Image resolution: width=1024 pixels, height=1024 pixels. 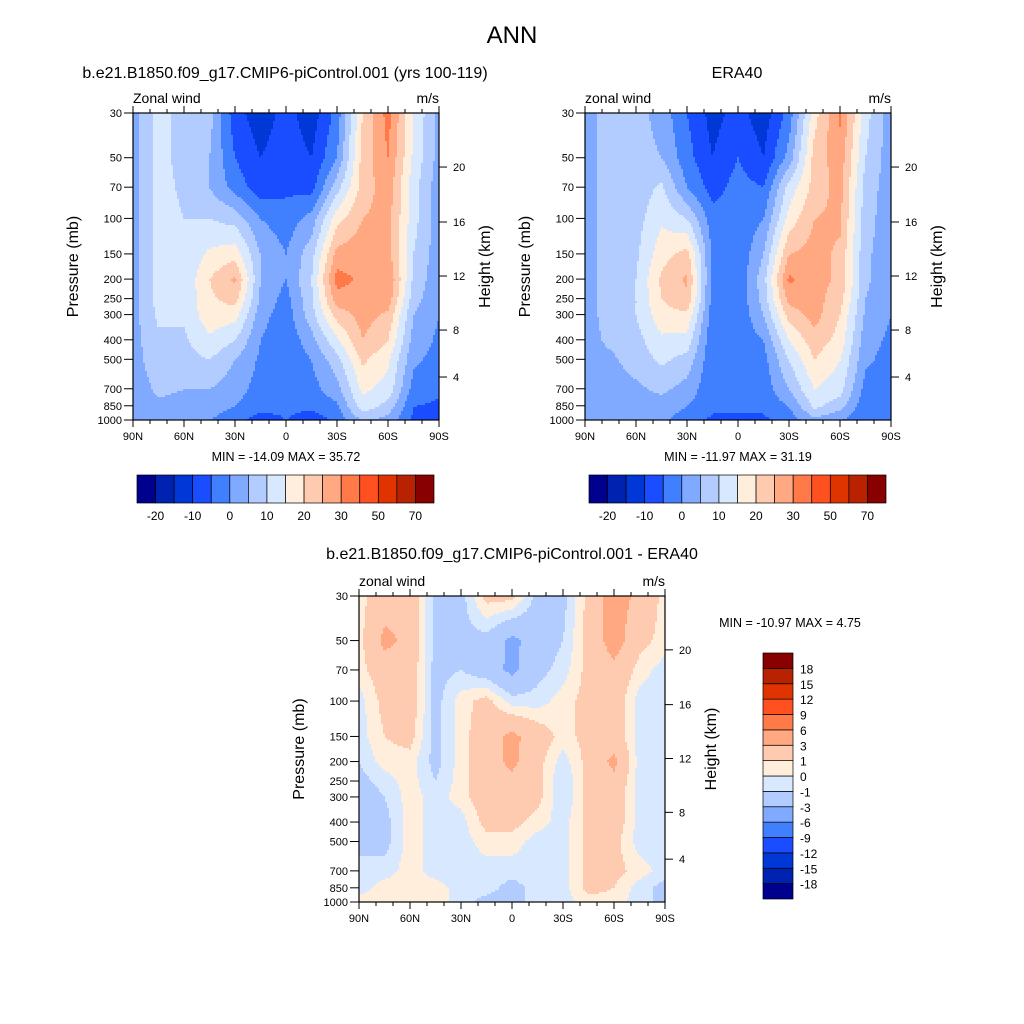 I want to click on colorbar-label: -20, so click(x=156, y=516).